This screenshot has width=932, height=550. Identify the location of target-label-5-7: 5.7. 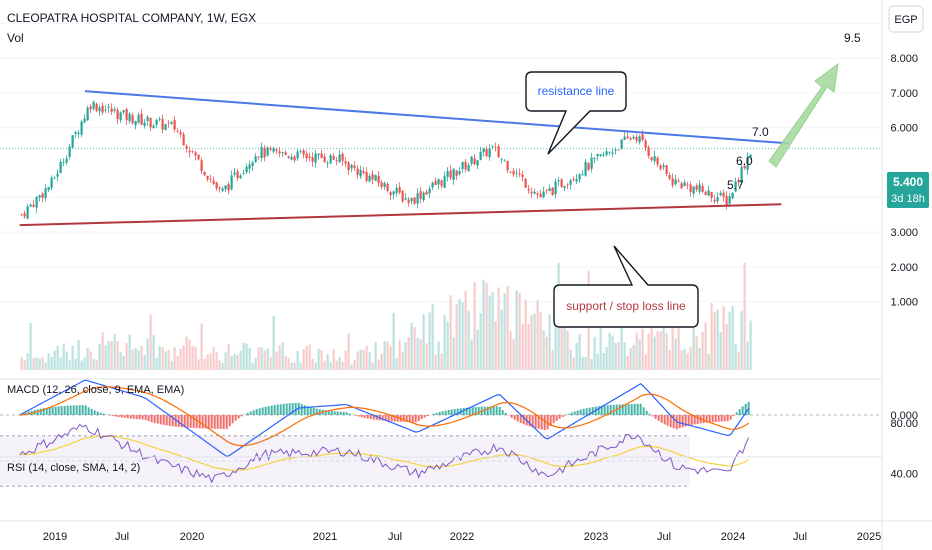
(735, 185).